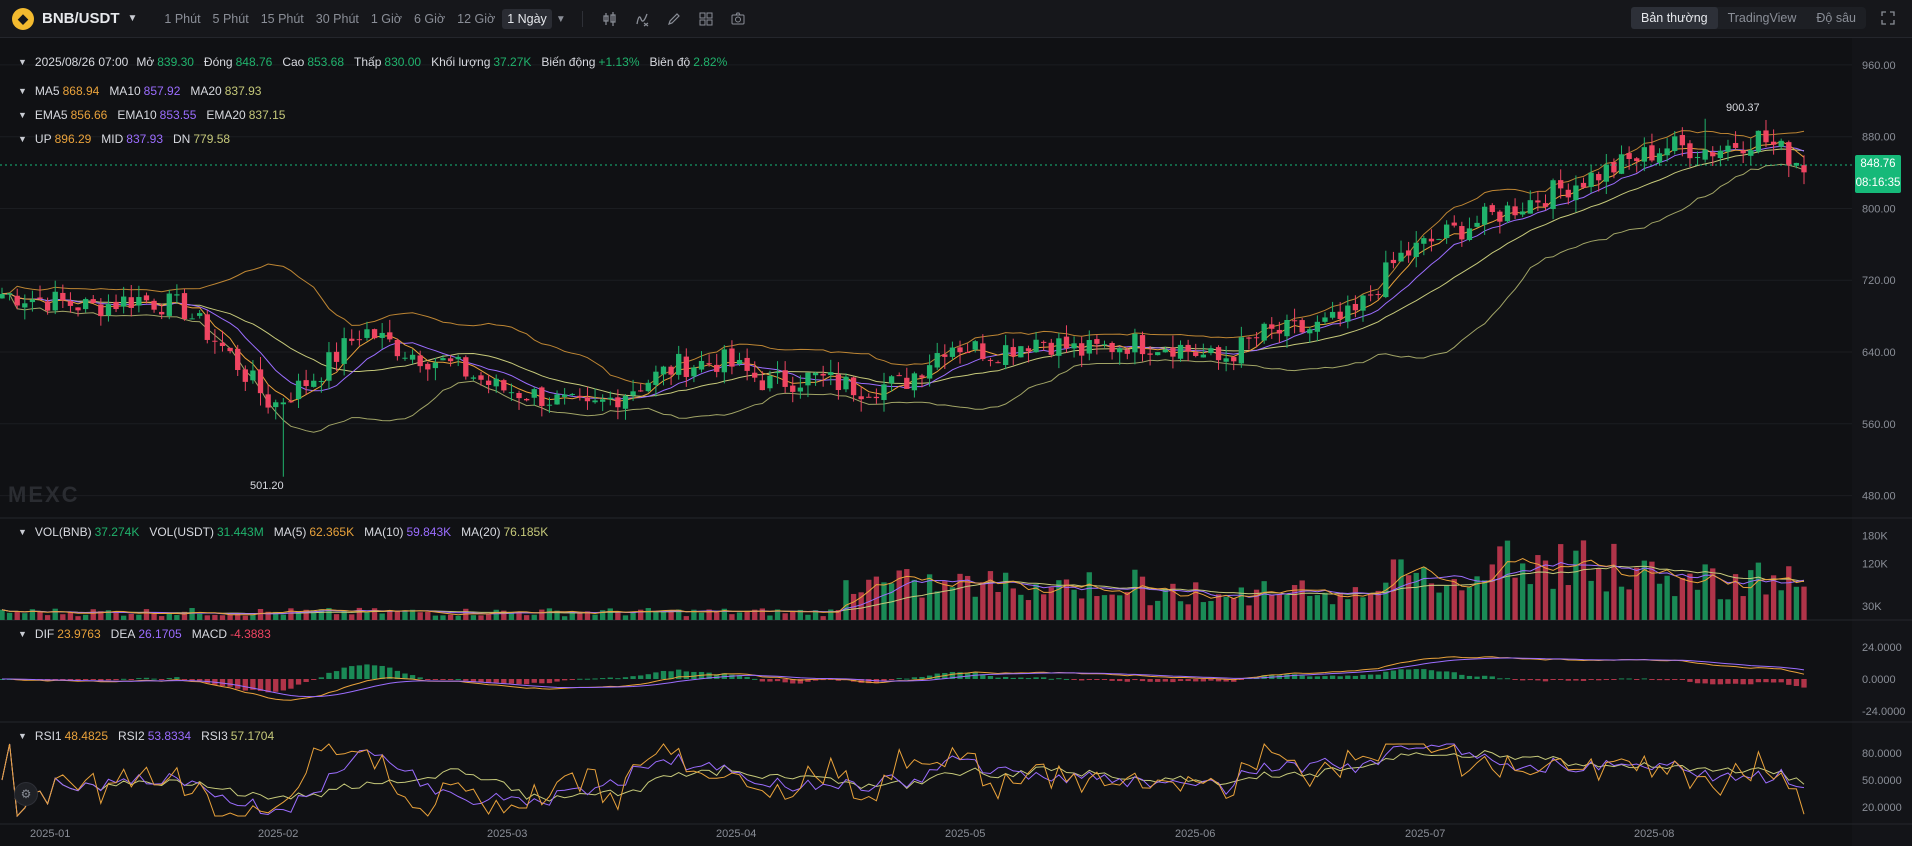 This screenshot has width=1912, height=846. Describe the element at coordinates (22, 532) in the screenshot. I see `vol-toggle-icon: ▼` at that location.